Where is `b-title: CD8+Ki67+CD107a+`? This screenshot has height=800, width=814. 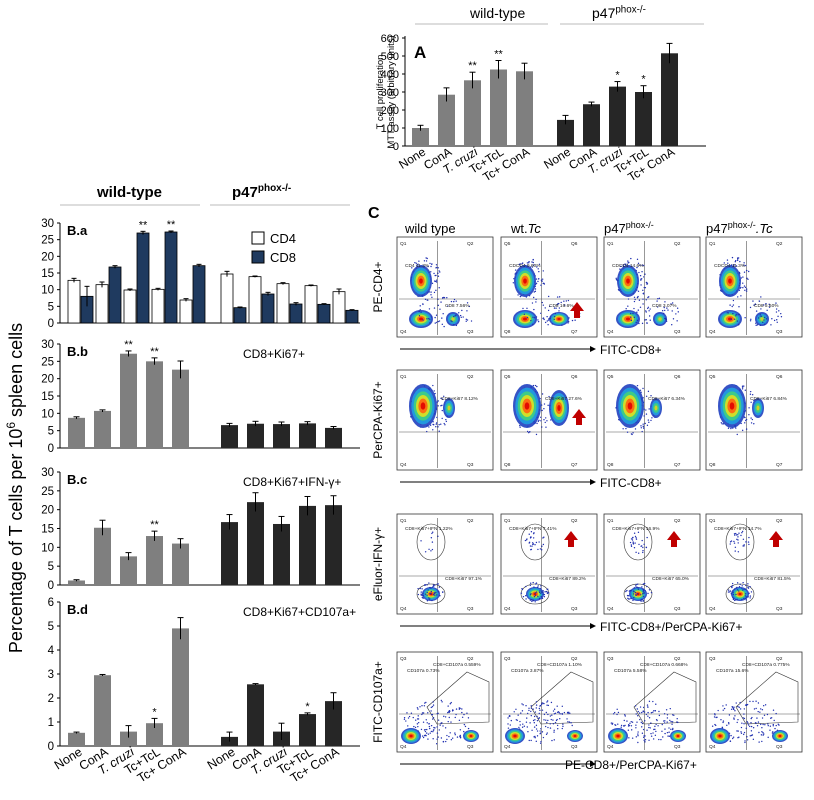 b-title: CD8+Ki67+CD107a+ is located at coordinates (299, 612).